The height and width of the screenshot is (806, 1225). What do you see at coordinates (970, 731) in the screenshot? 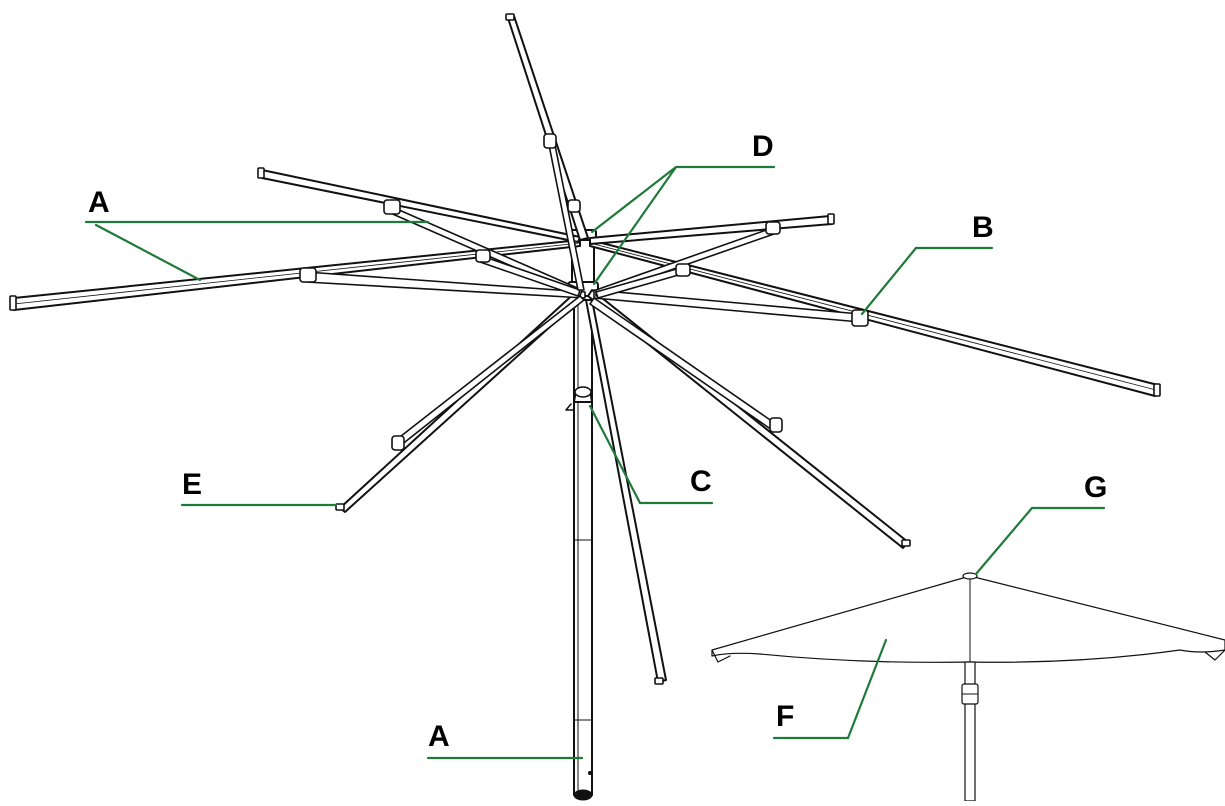
I see `inset-pole` at bounding box center [970, 731].